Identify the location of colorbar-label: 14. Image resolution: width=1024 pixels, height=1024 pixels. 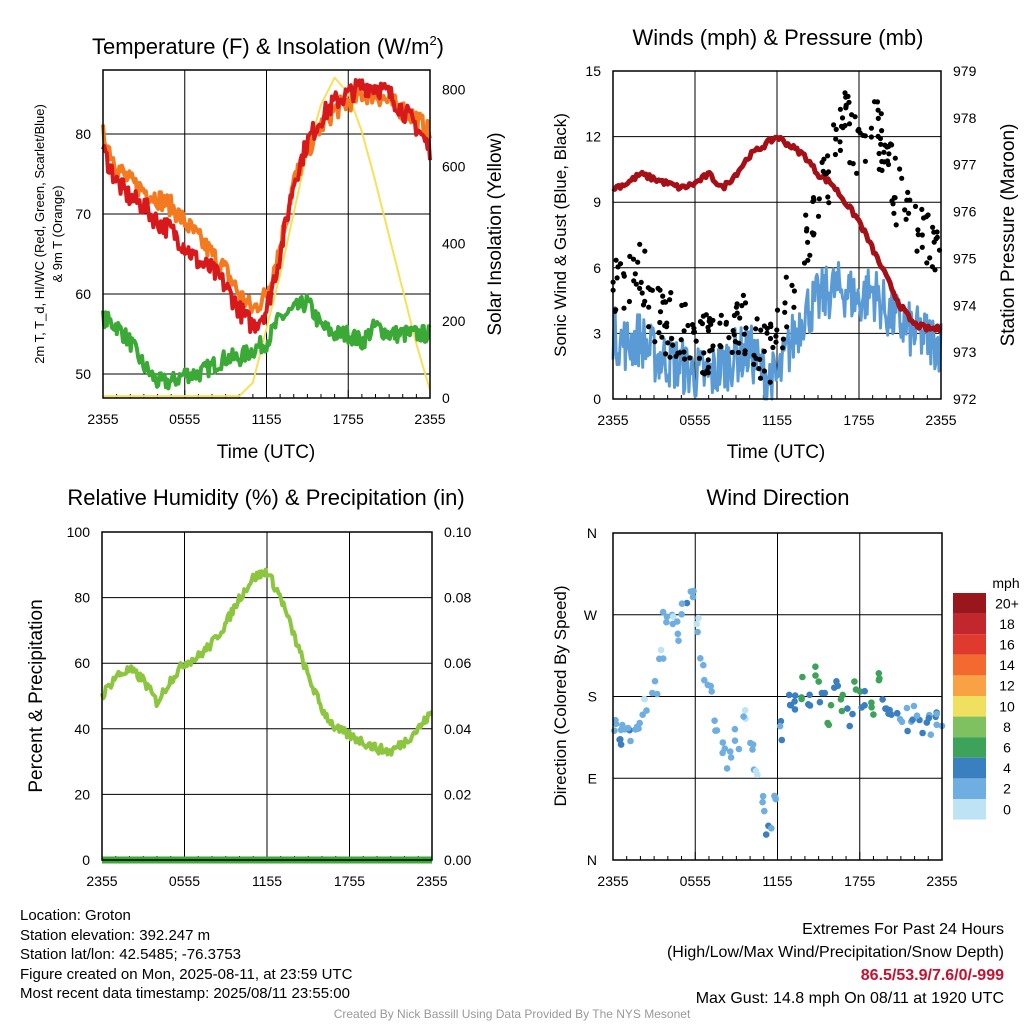
(1007, 665).